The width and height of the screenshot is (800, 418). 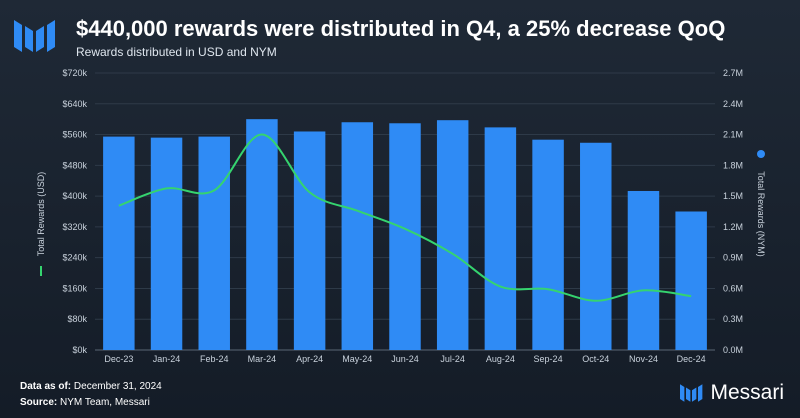 I want to click on right-tick-label: 1.8M, so click(x=733, y=165).